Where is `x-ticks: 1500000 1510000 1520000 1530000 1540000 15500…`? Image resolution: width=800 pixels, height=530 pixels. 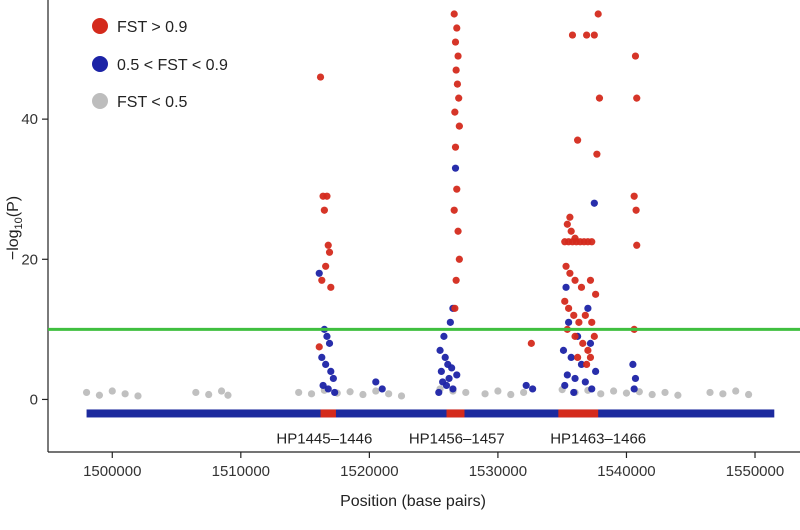 x-ticks: 1500000 1510000 1520000 1530000 1540000 15500… is located at coordinates (433, 466).